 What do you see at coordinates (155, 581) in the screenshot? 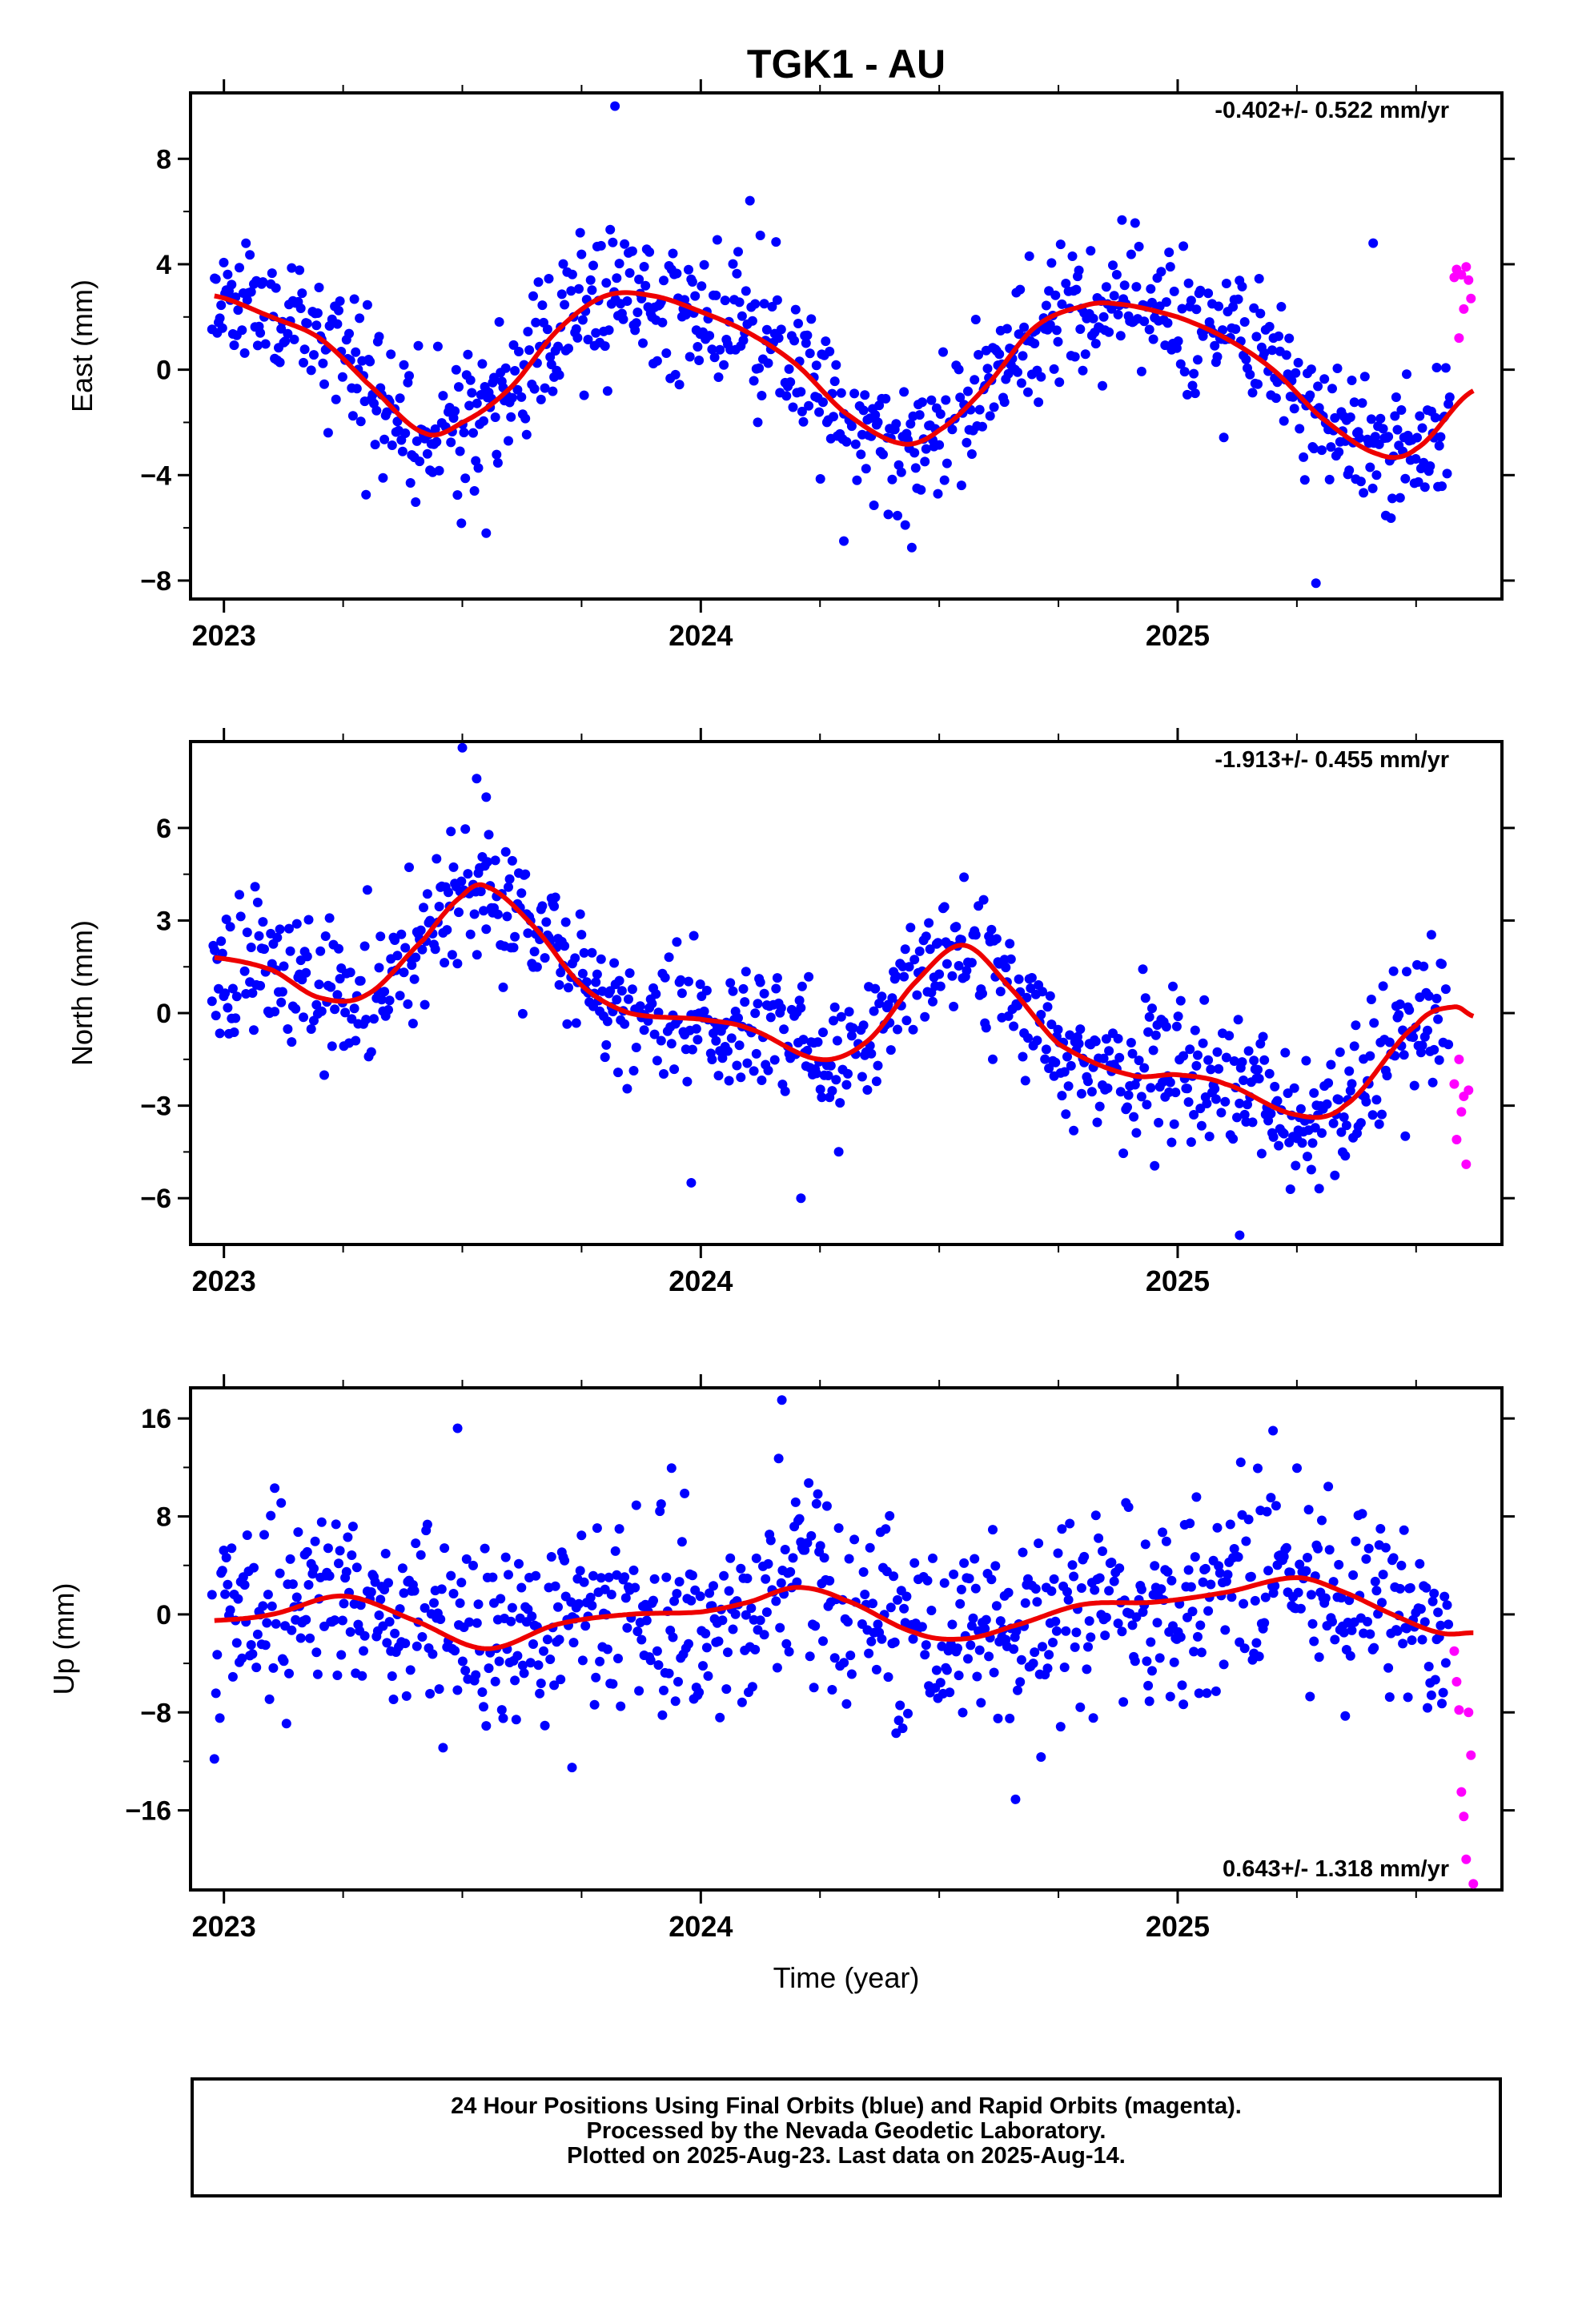
I see `y-tick-label: −8` at bounding box center [155, 581].